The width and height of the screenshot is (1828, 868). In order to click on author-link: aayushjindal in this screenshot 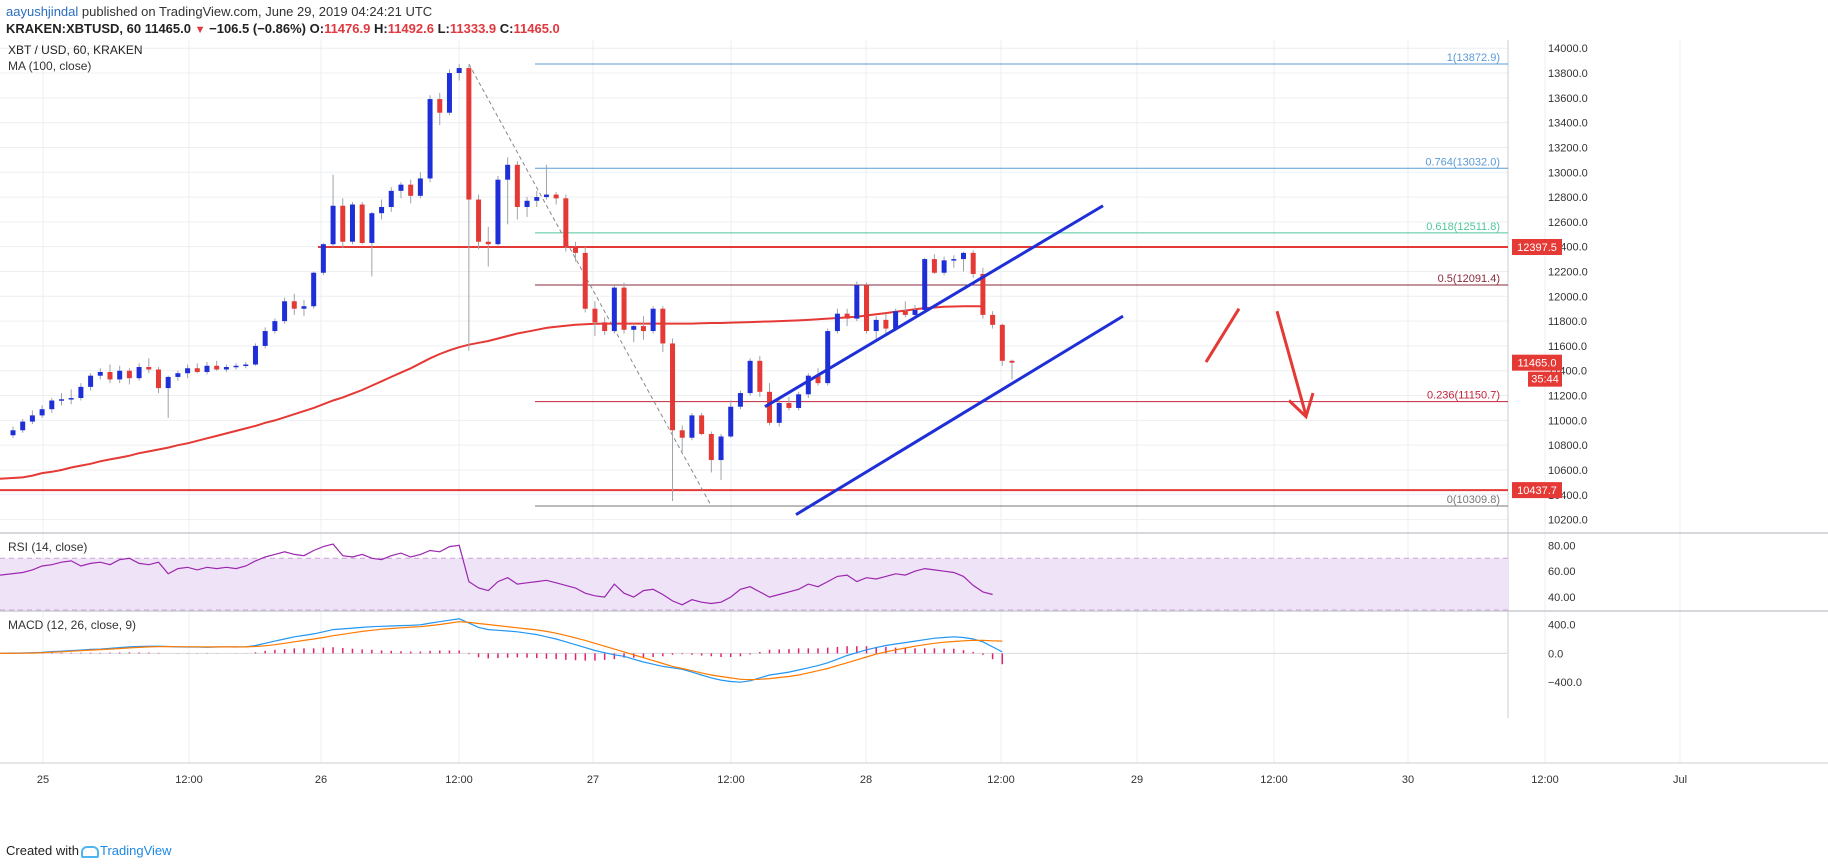, I will do `click(42, 11)`.